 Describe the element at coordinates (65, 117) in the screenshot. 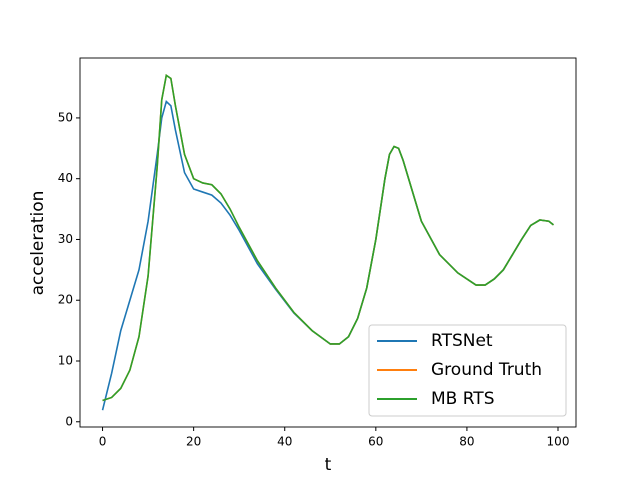

I see `y-tick-label: 50` at that location.